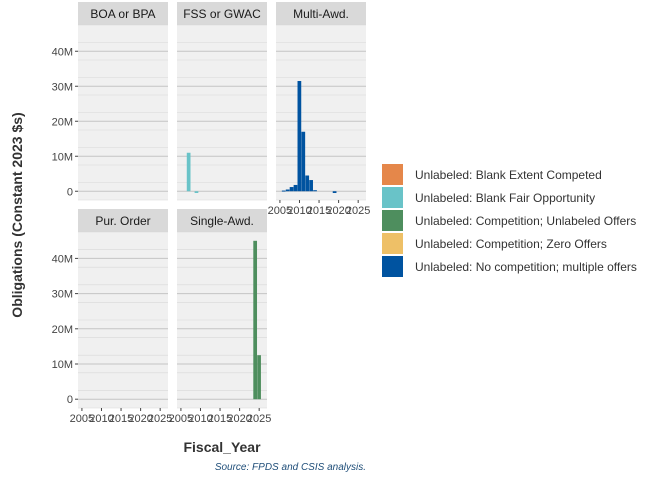 Image resolution: width=672 pixels, height=480 pixels. What do you see at coordinates (311, 186) in the screenshot?
I see `bar-2013` at bounding box center [311, 186].